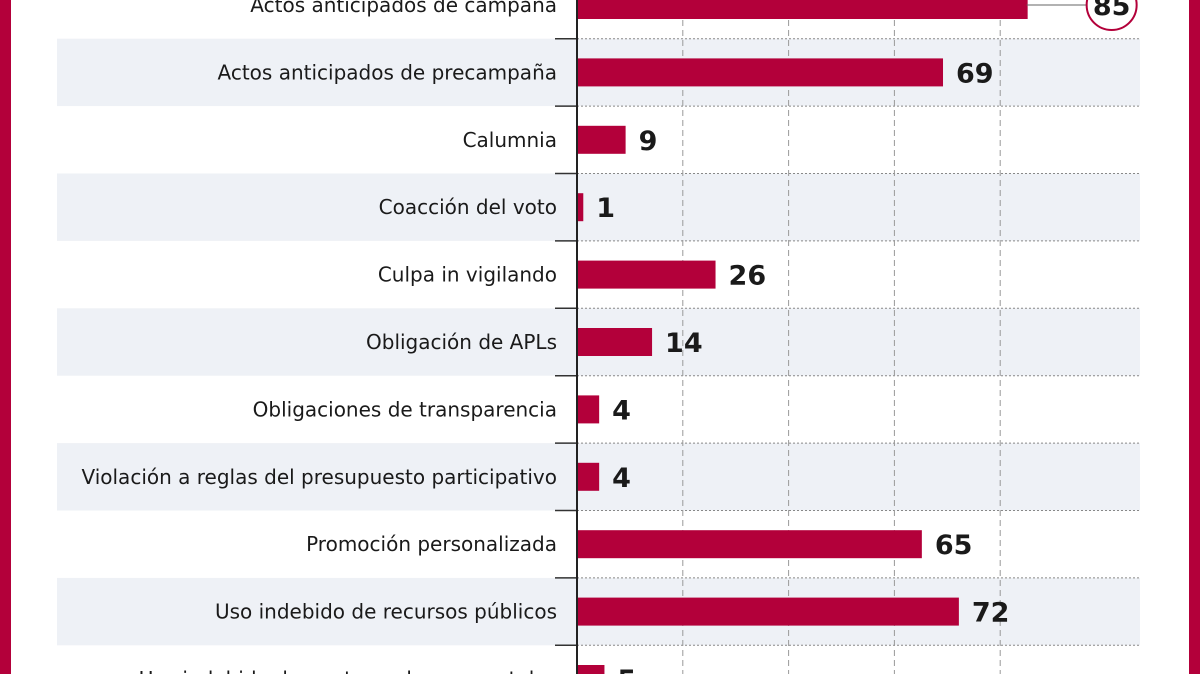  What do you see at coordinates (1194, 337) in the screenshot?
I see `right-border` at bounding box center [1194, 337].